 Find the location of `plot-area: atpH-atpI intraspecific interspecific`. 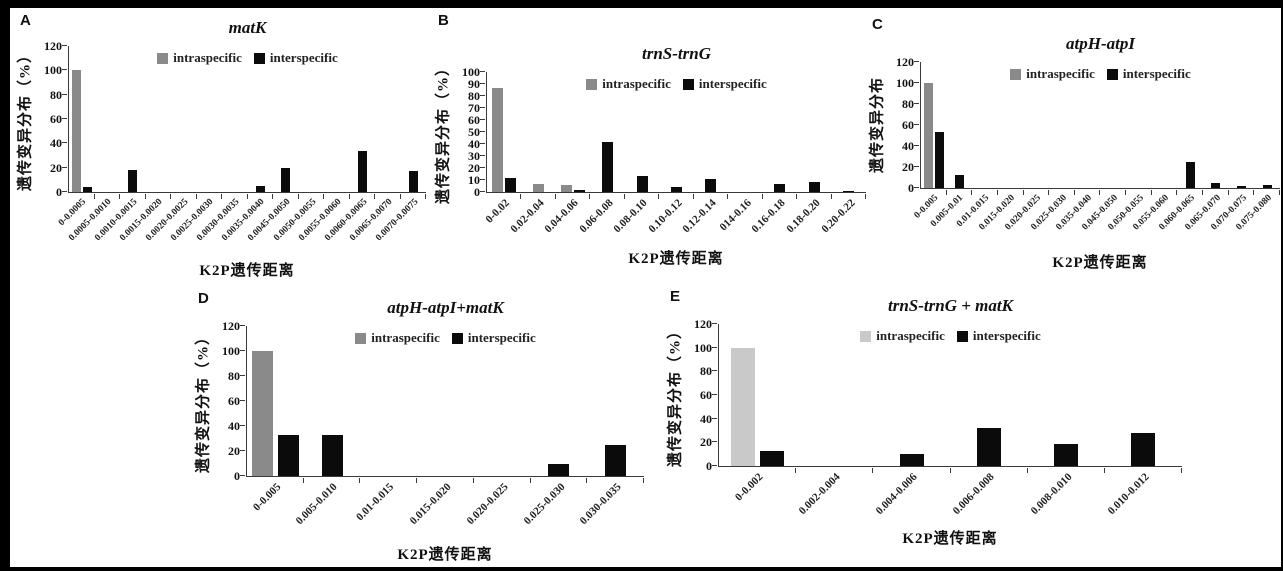

plot-area: atpH-atpI intraspecific interspecific is located at coordinates (1097, 114).